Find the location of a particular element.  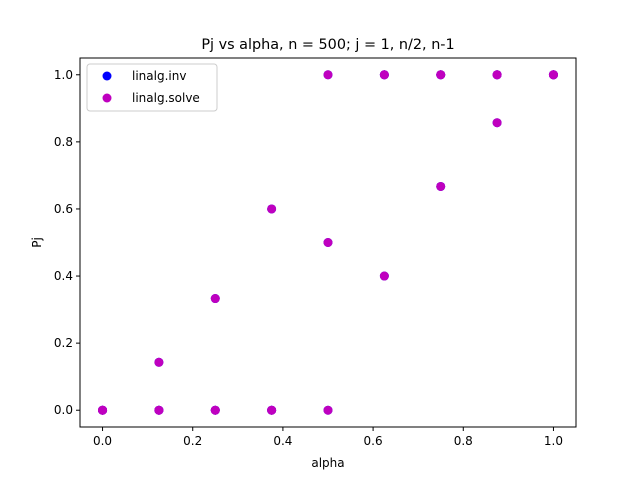

y-tick-label: 0.0 is located at coordinates (63, 410).